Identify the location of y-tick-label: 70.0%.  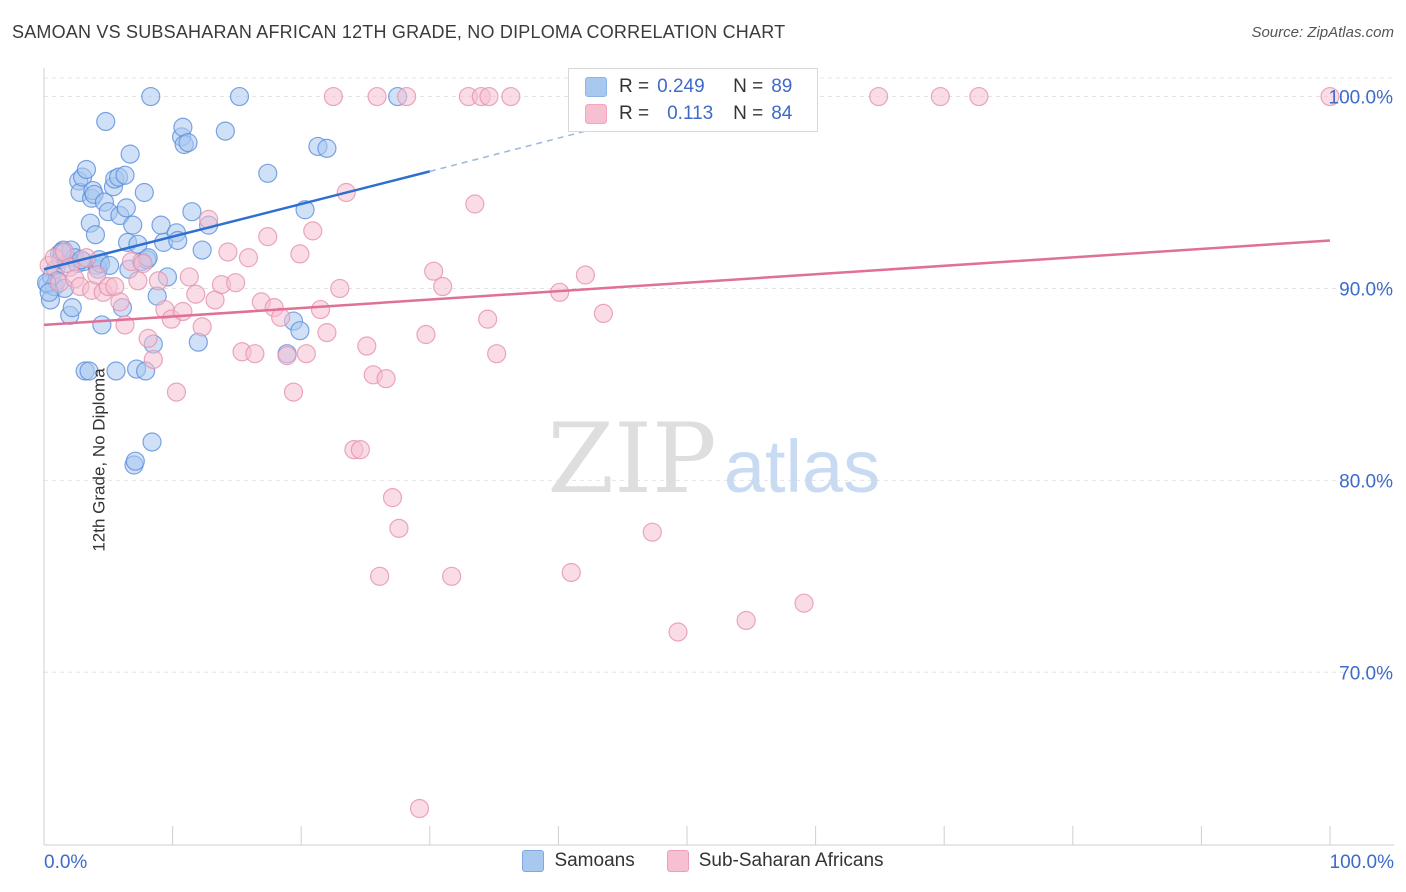
(1366, 673).